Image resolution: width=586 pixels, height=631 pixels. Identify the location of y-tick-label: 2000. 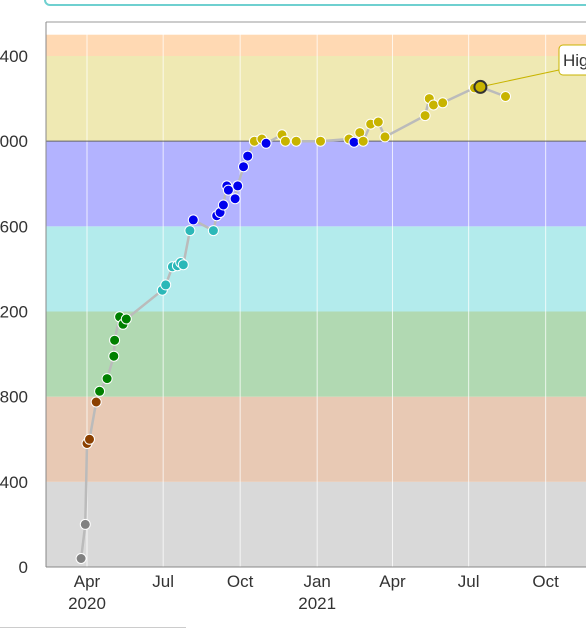
(14, 141).